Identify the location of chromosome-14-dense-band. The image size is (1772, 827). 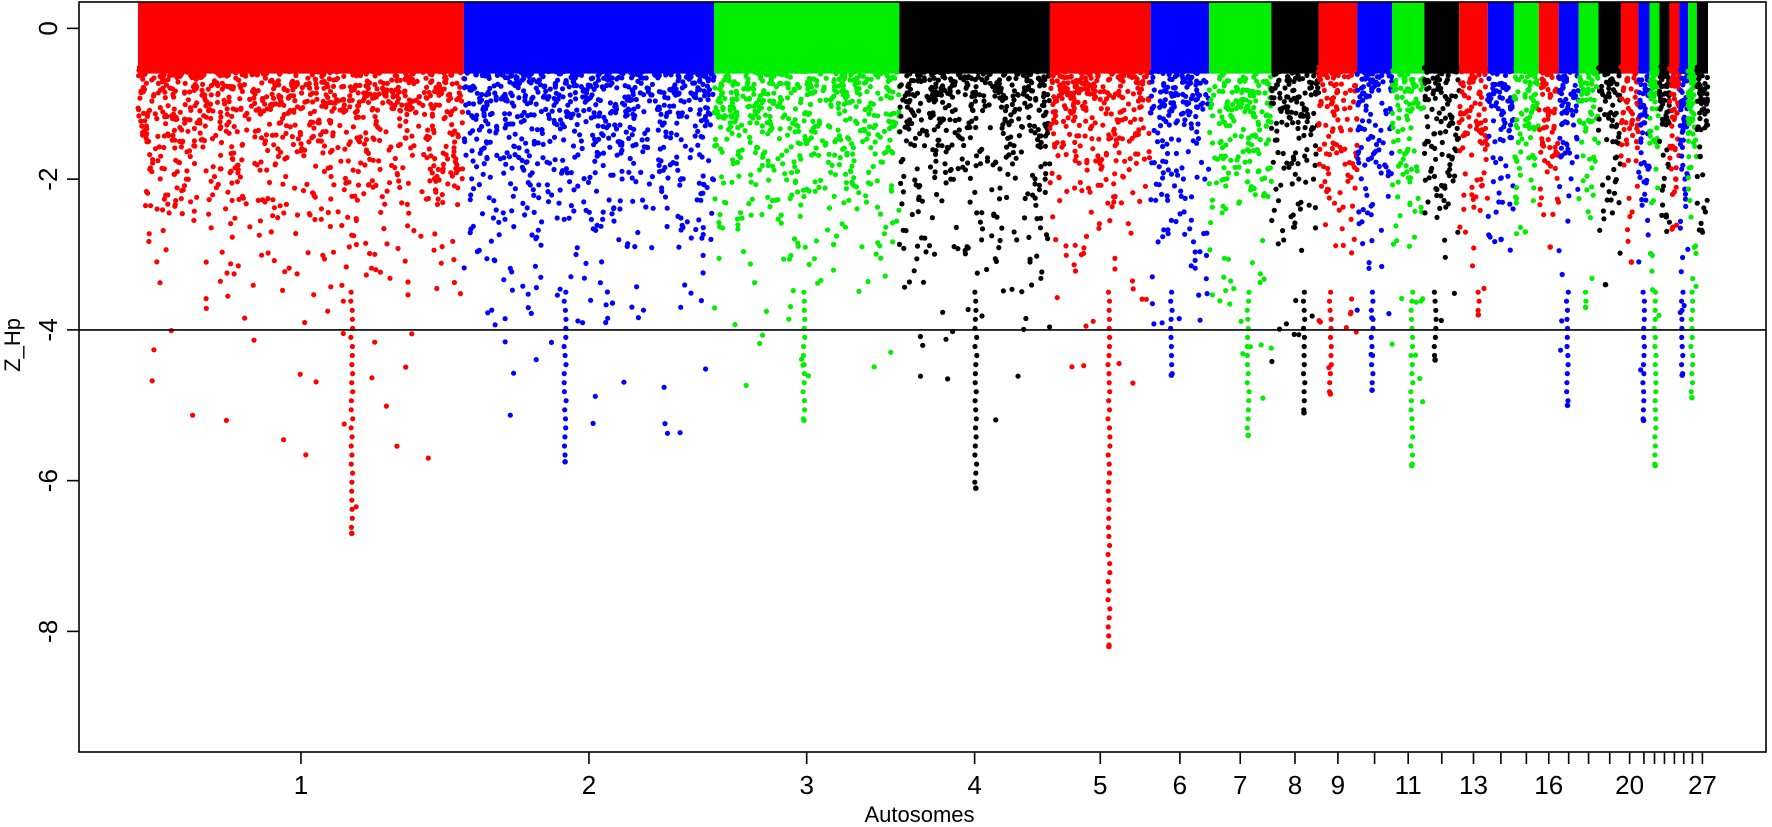
(1500, 38).